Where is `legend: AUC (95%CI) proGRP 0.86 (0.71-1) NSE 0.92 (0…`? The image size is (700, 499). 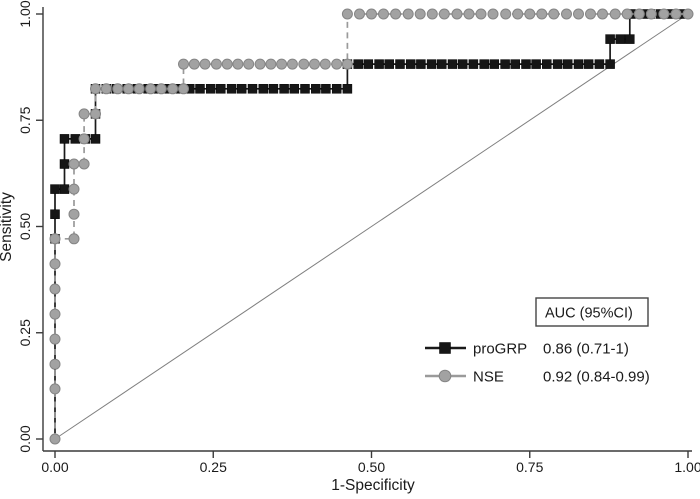
legend: AUC (95%CI) proGRP 0.86 (0.71-1) NSE 0.92 (0… is located at coordinates (537, 341).